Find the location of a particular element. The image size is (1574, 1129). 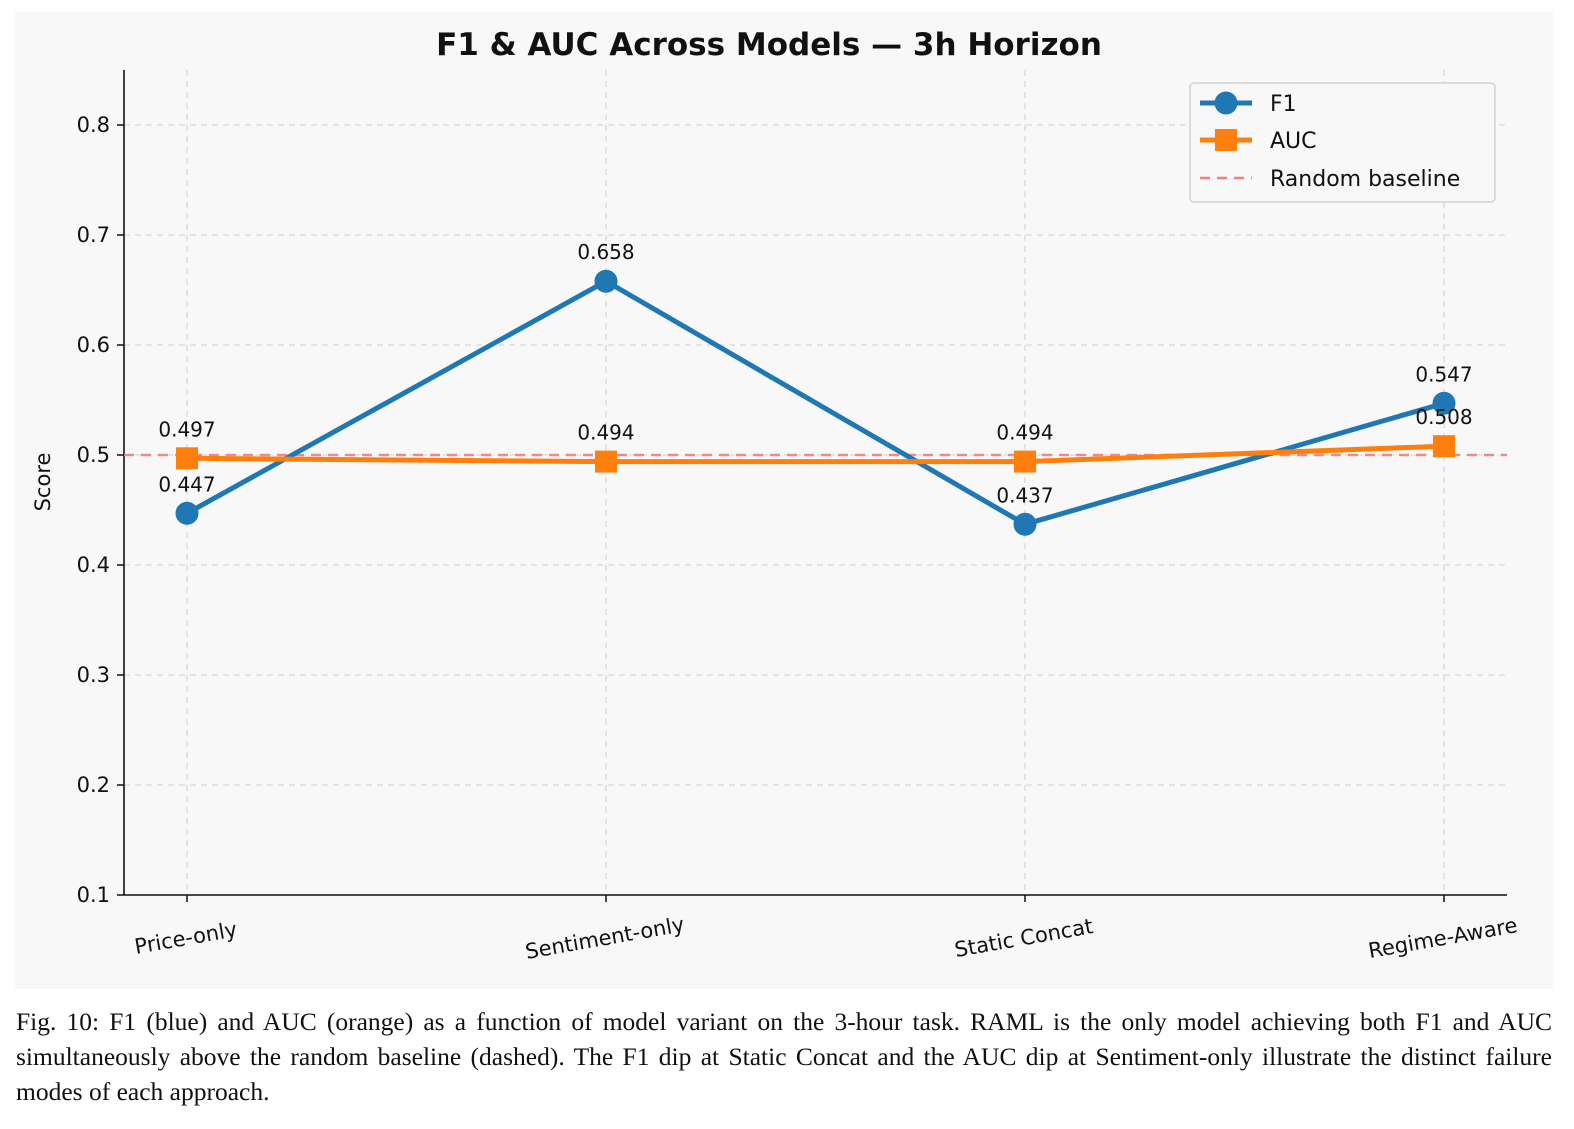

y-tick-label: 0.4 is located at coordinates (93, 565).